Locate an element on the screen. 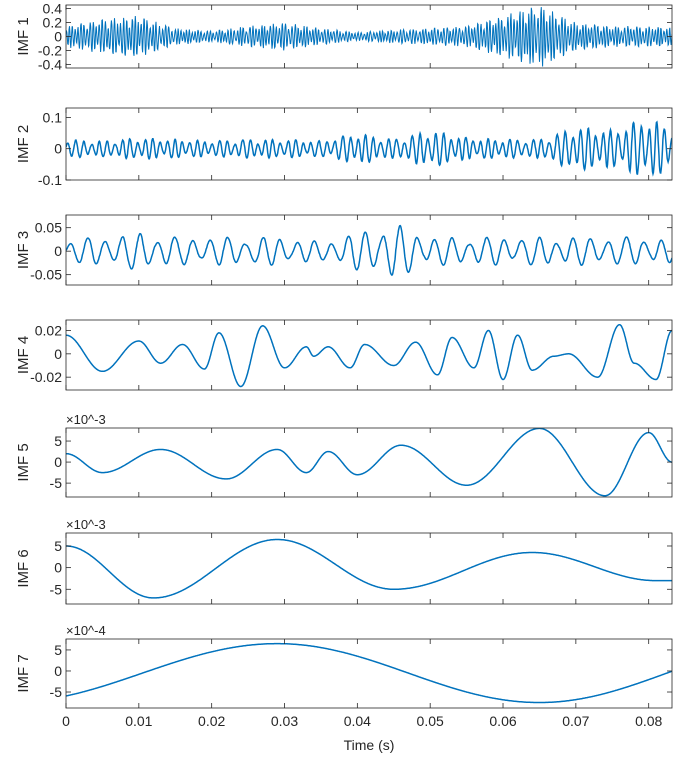 Image resolution: width=685 pixels, height=771 pixels. imf-2-line is located at coordinates (369, 148).